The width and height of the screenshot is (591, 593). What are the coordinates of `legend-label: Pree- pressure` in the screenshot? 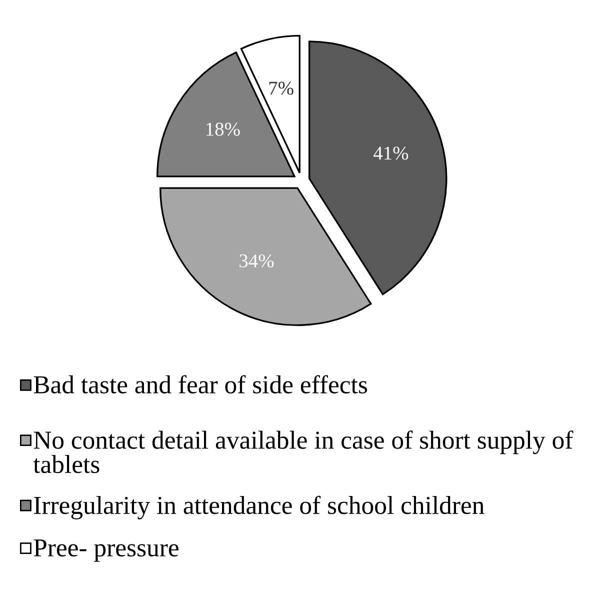 It's located at (106, 550).